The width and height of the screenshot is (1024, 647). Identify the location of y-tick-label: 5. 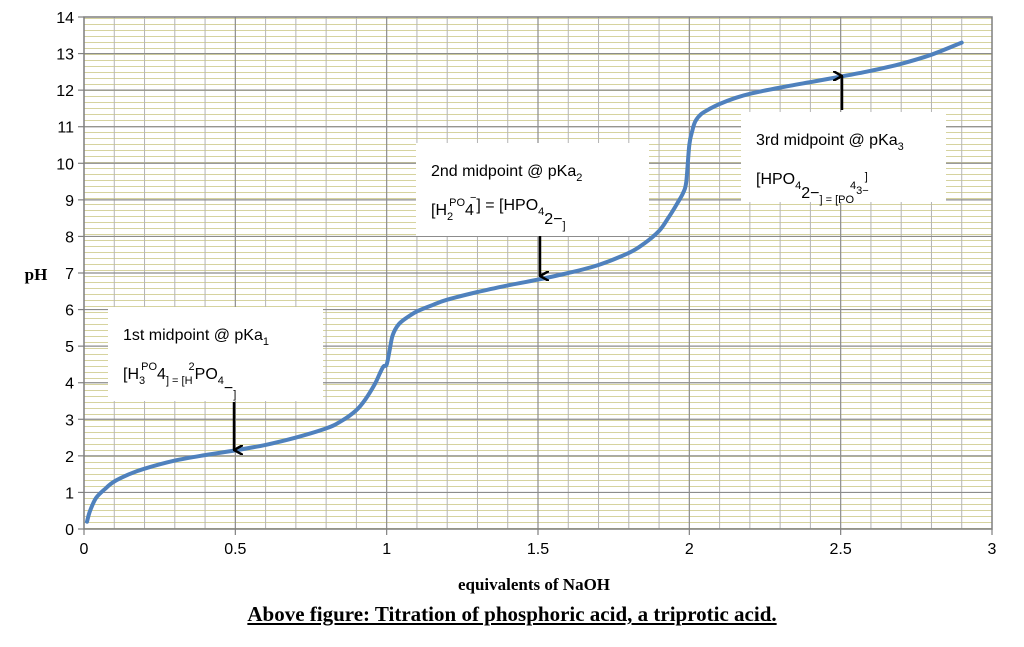
(69, 347).